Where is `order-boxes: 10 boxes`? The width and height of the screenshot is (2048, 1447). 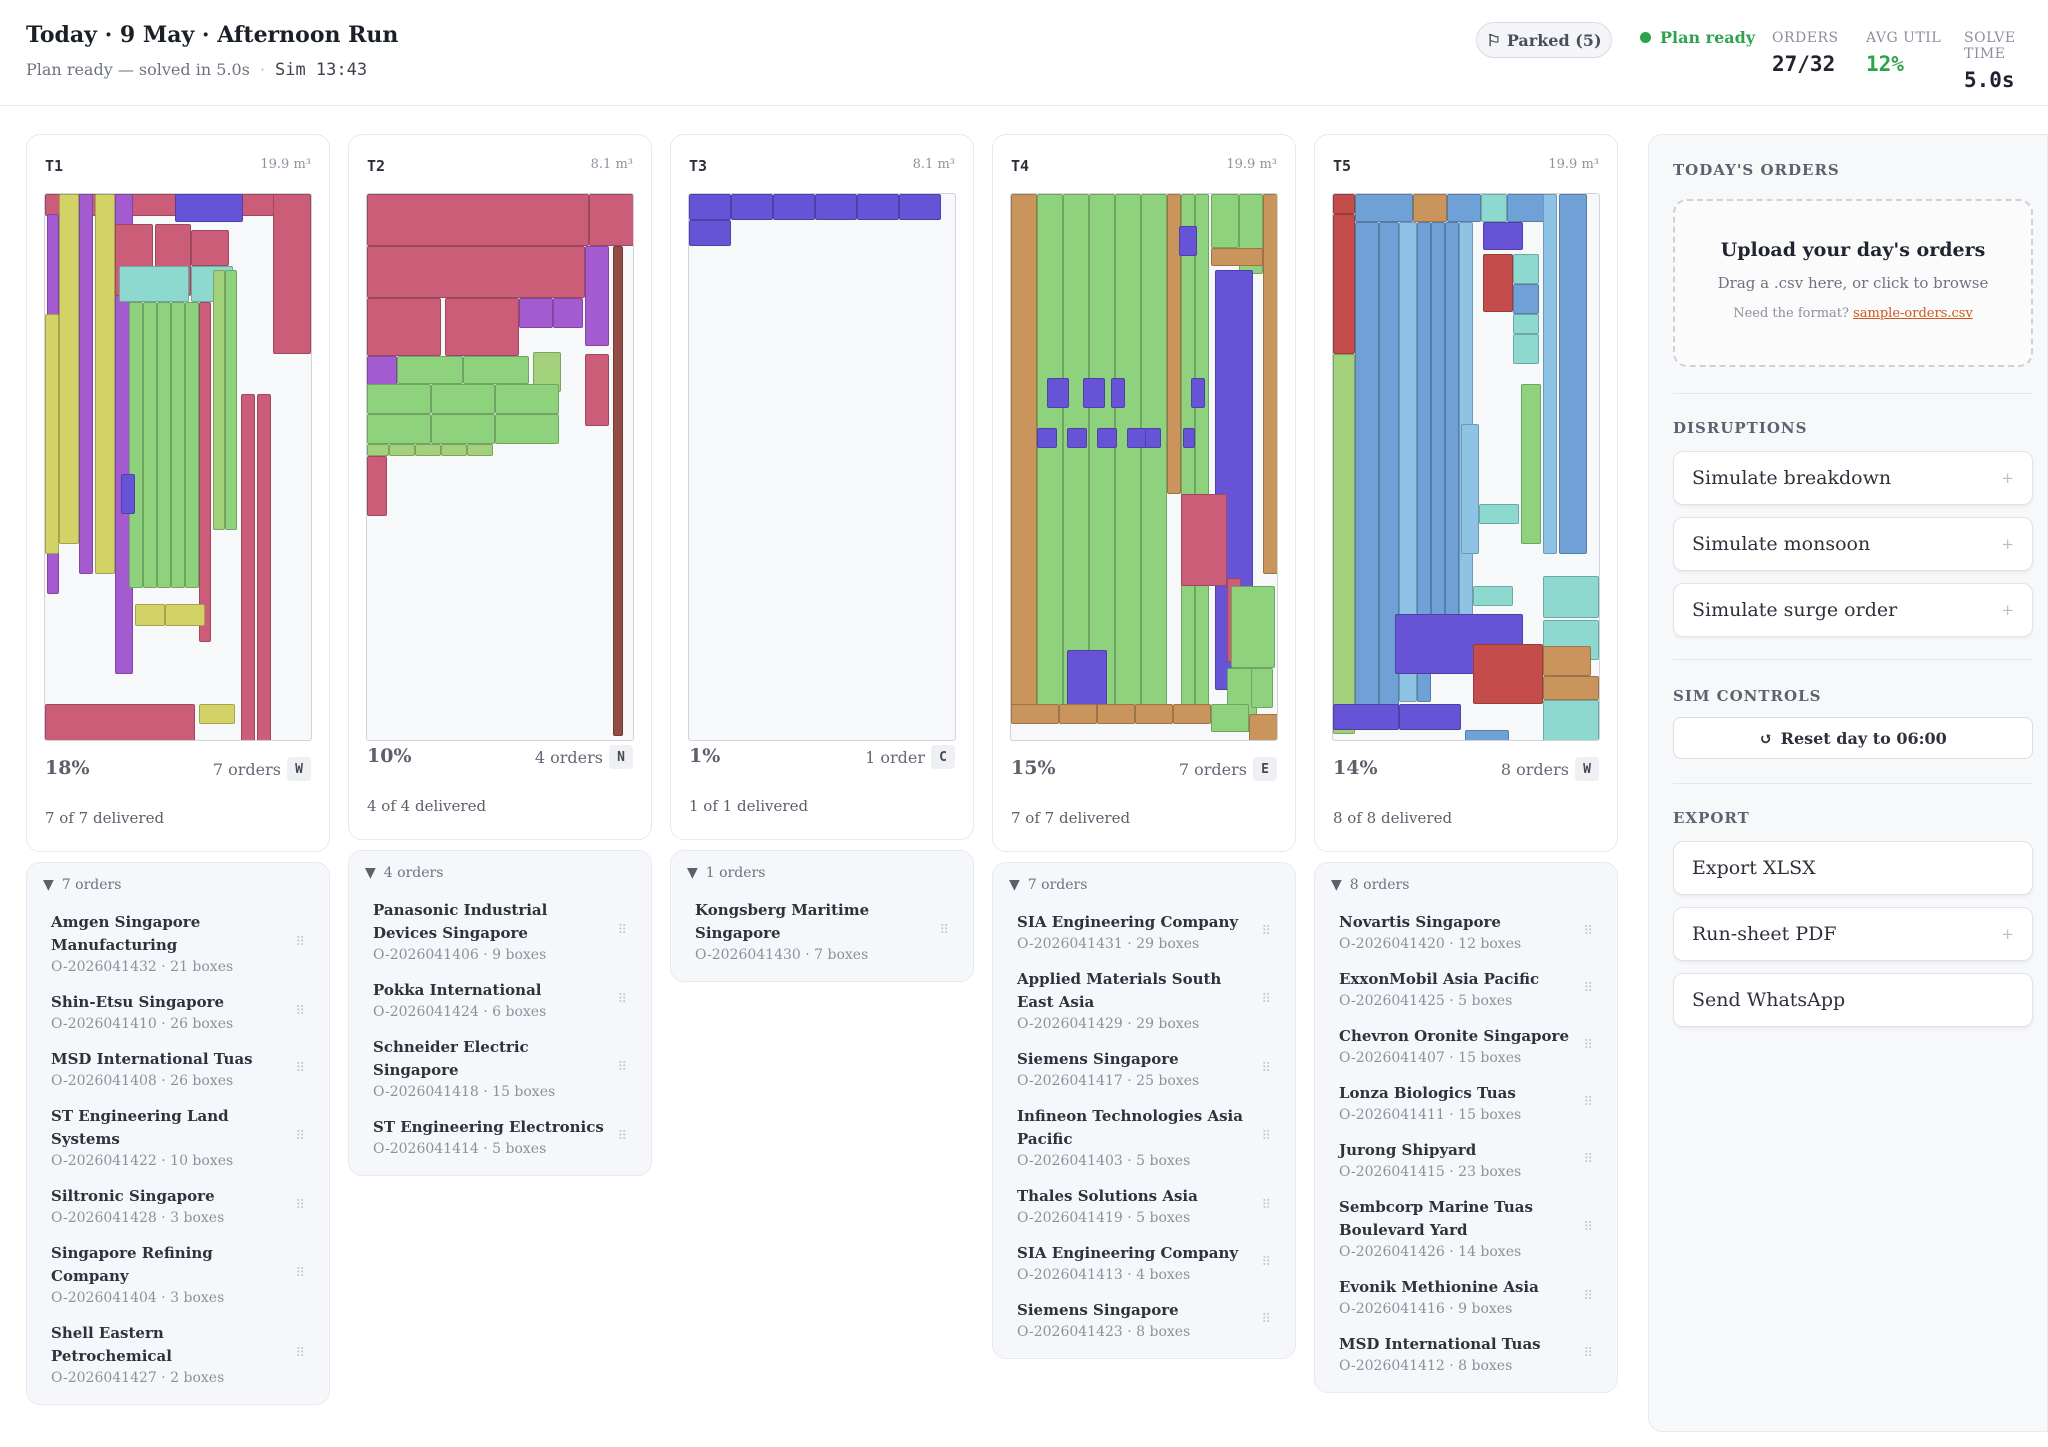 order-boxes: 10 boxes is located at coordinates (202, 1161).